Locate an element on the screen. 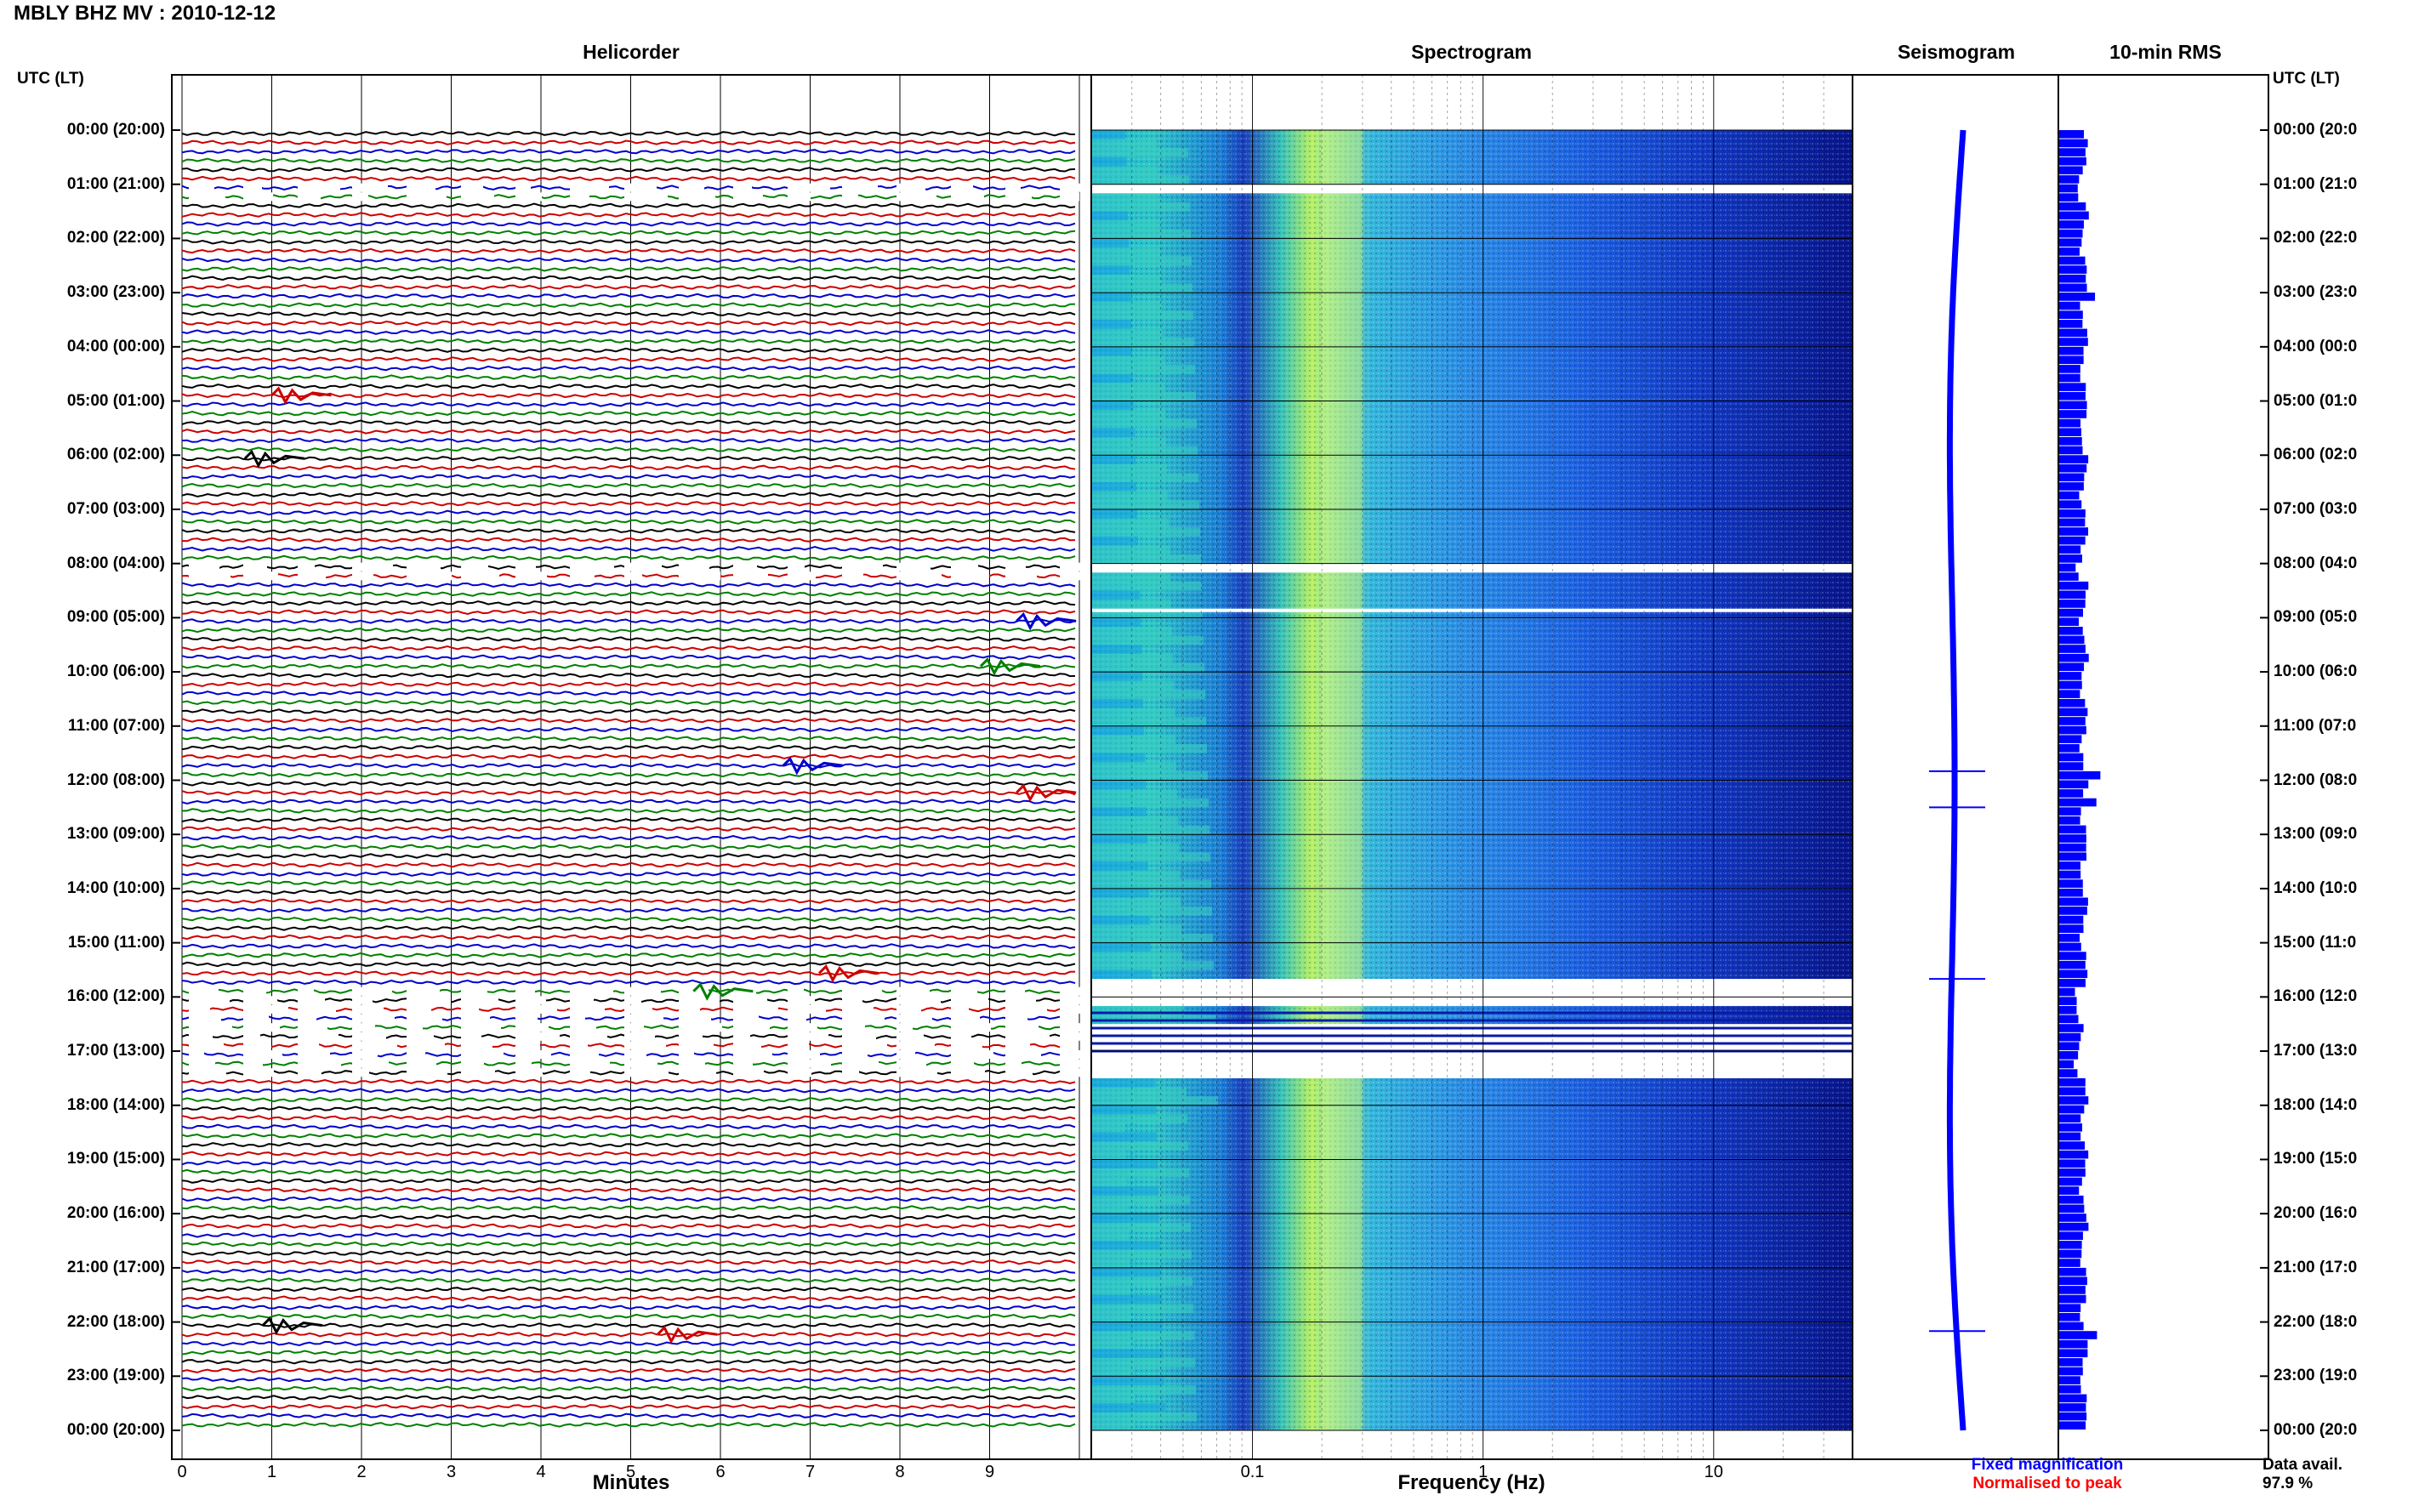  time-label-left: 20:00 (16:00) is located at coordinates (115, 1213).